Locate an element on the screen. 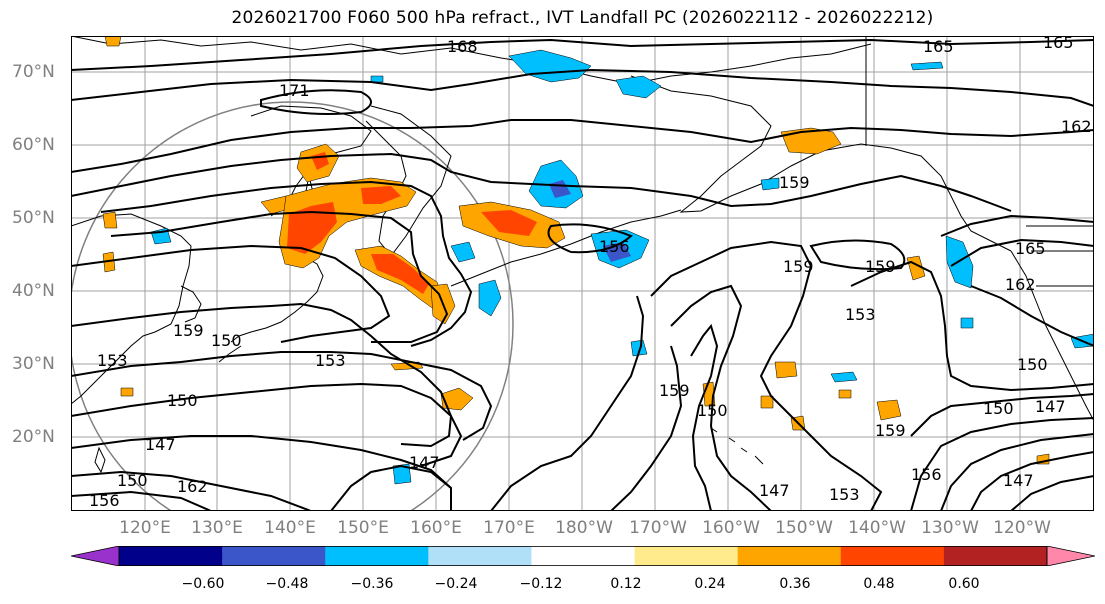  lon-label: 120°W is located at coordinates (1022, 528).